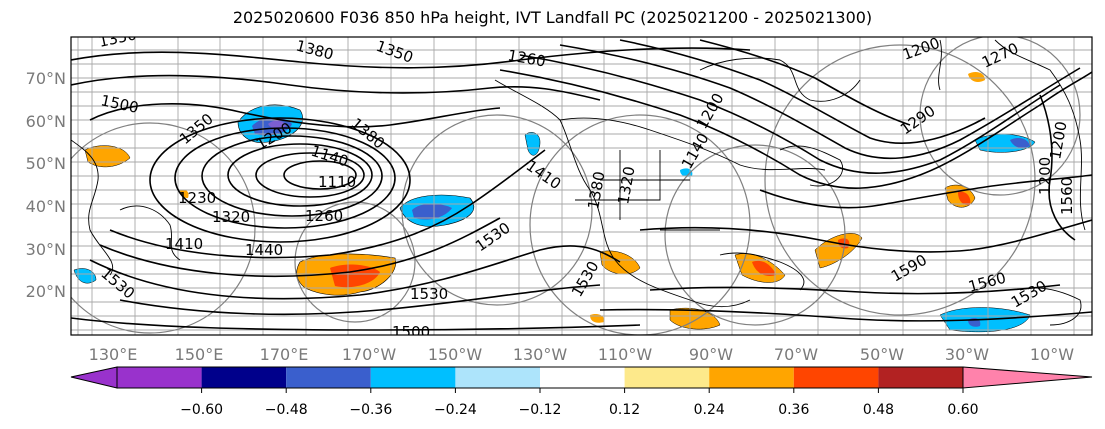  What do you see at coordinates (1045, 176) in the screenshot?
I see `svg-text: 1200` at bounding box center [1045, 176].